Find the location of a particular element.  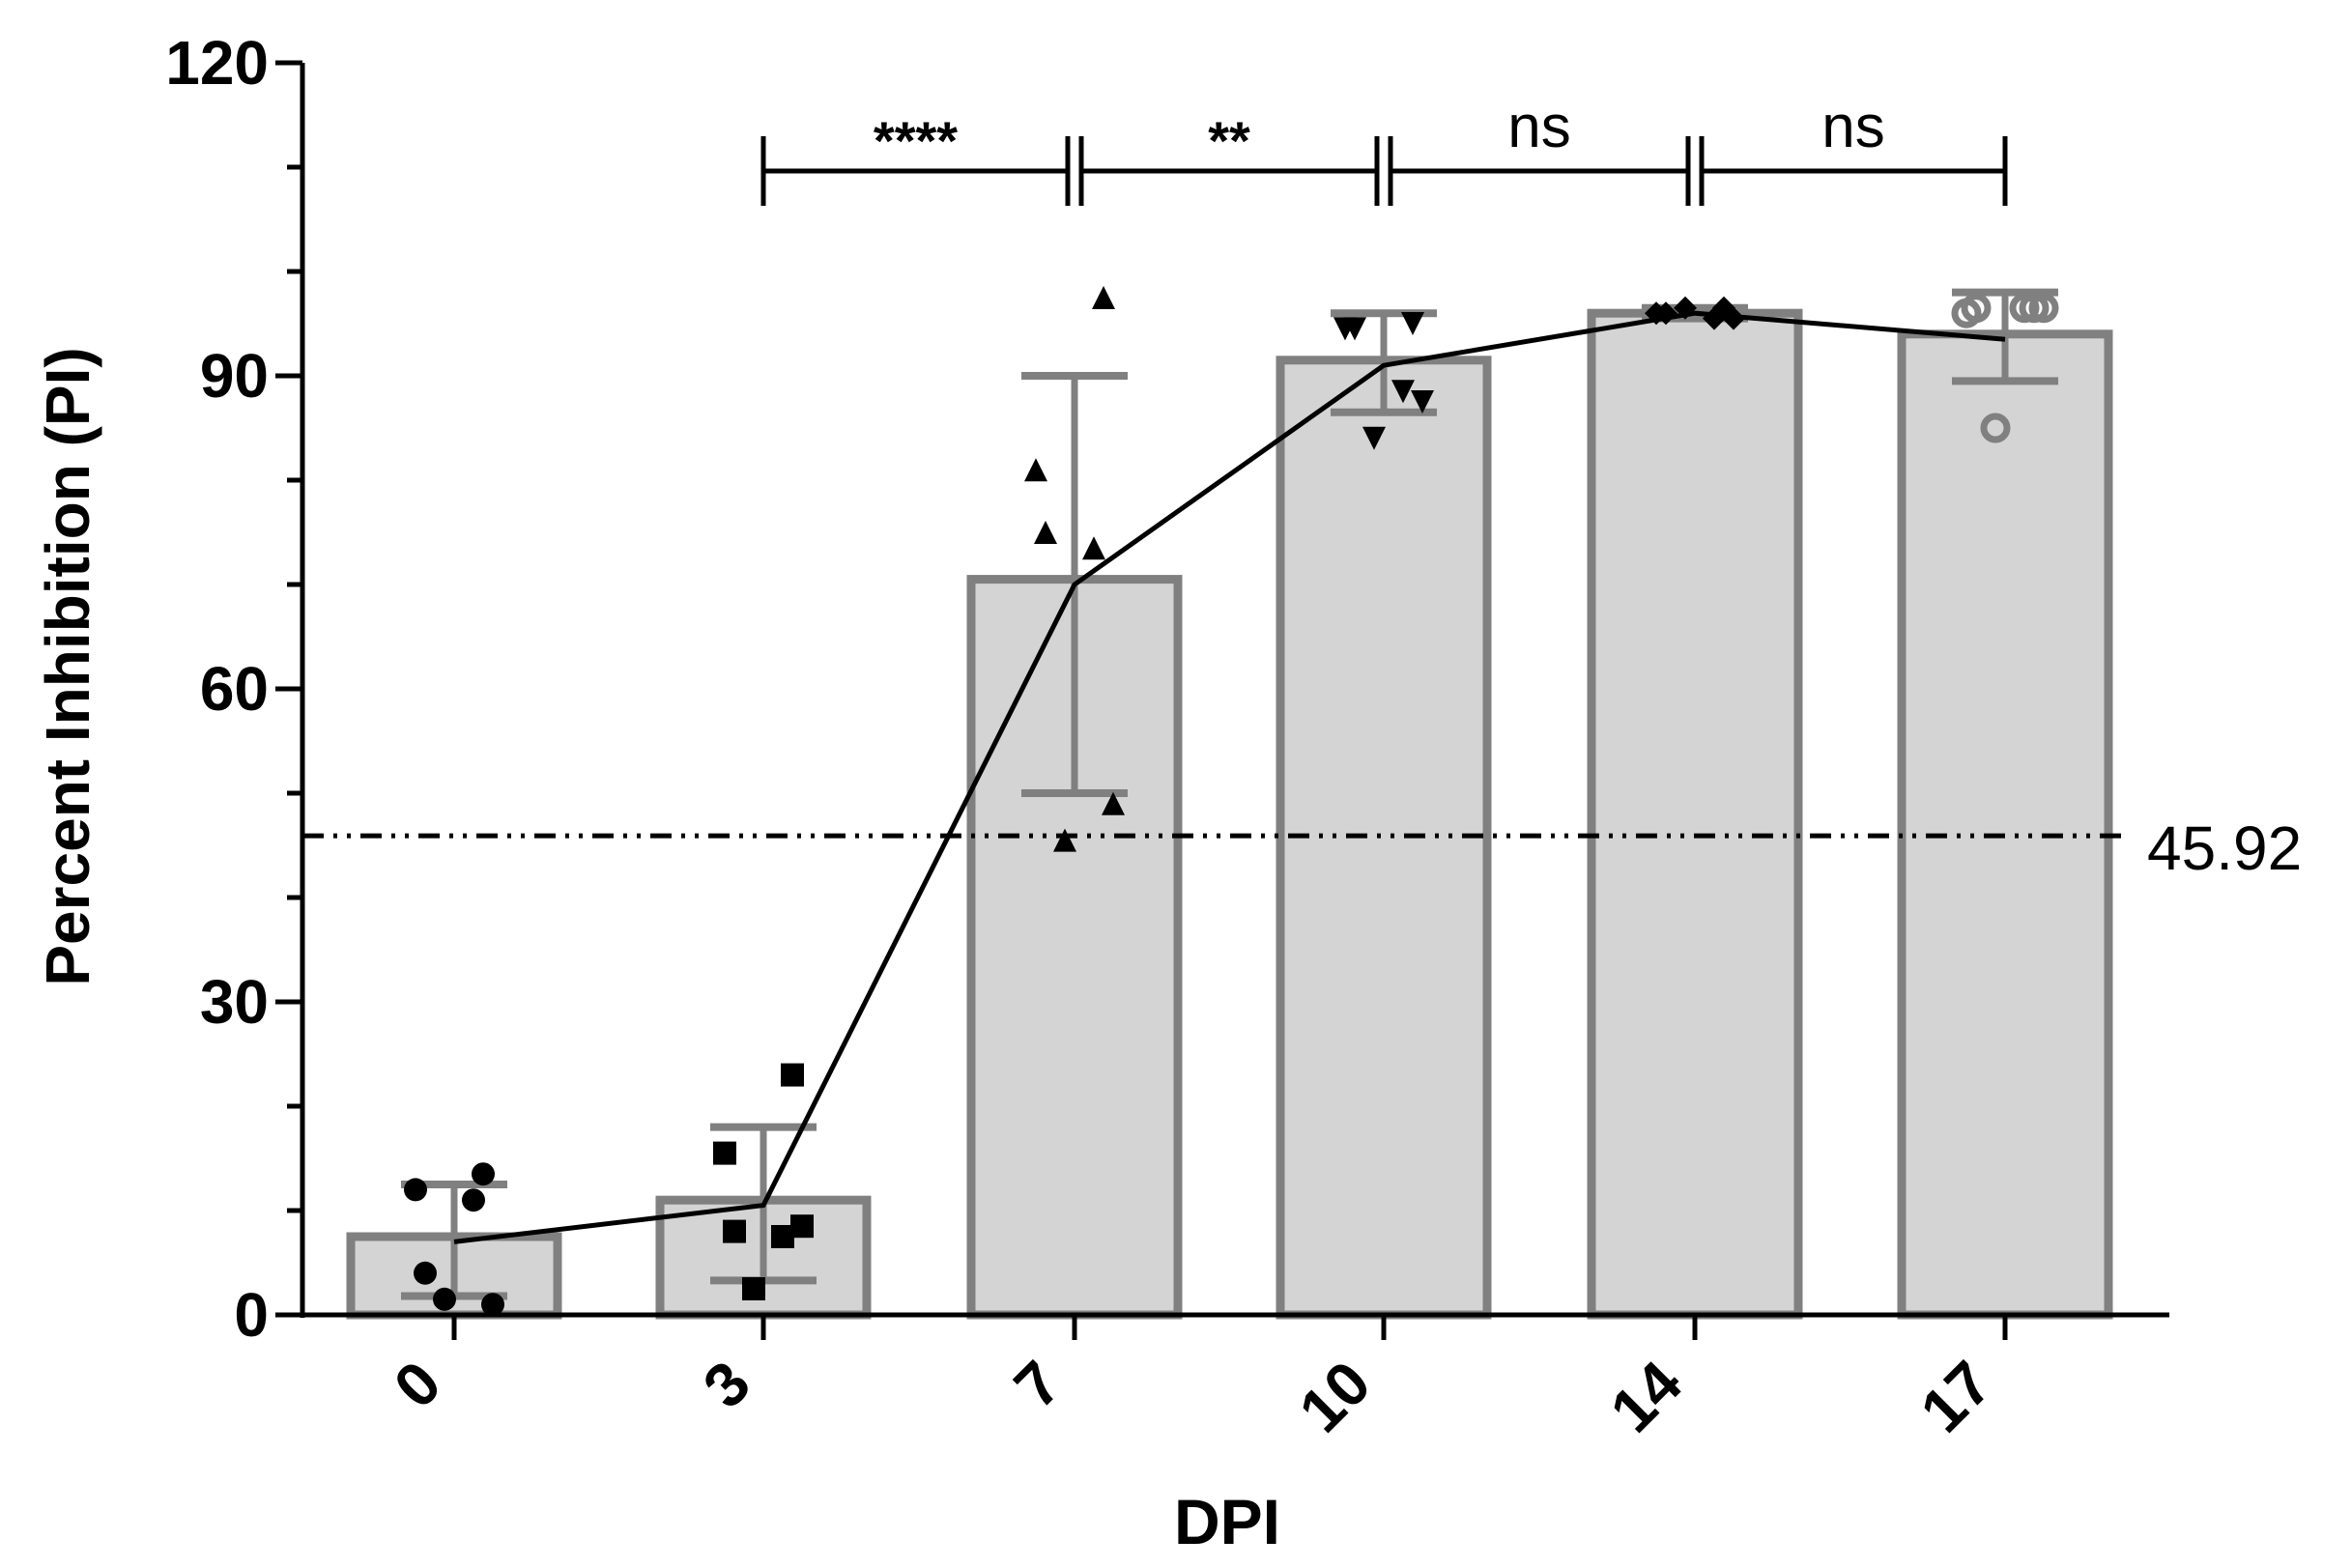

x-tick-label-0: 0 is located at coordinates (417, 1384).